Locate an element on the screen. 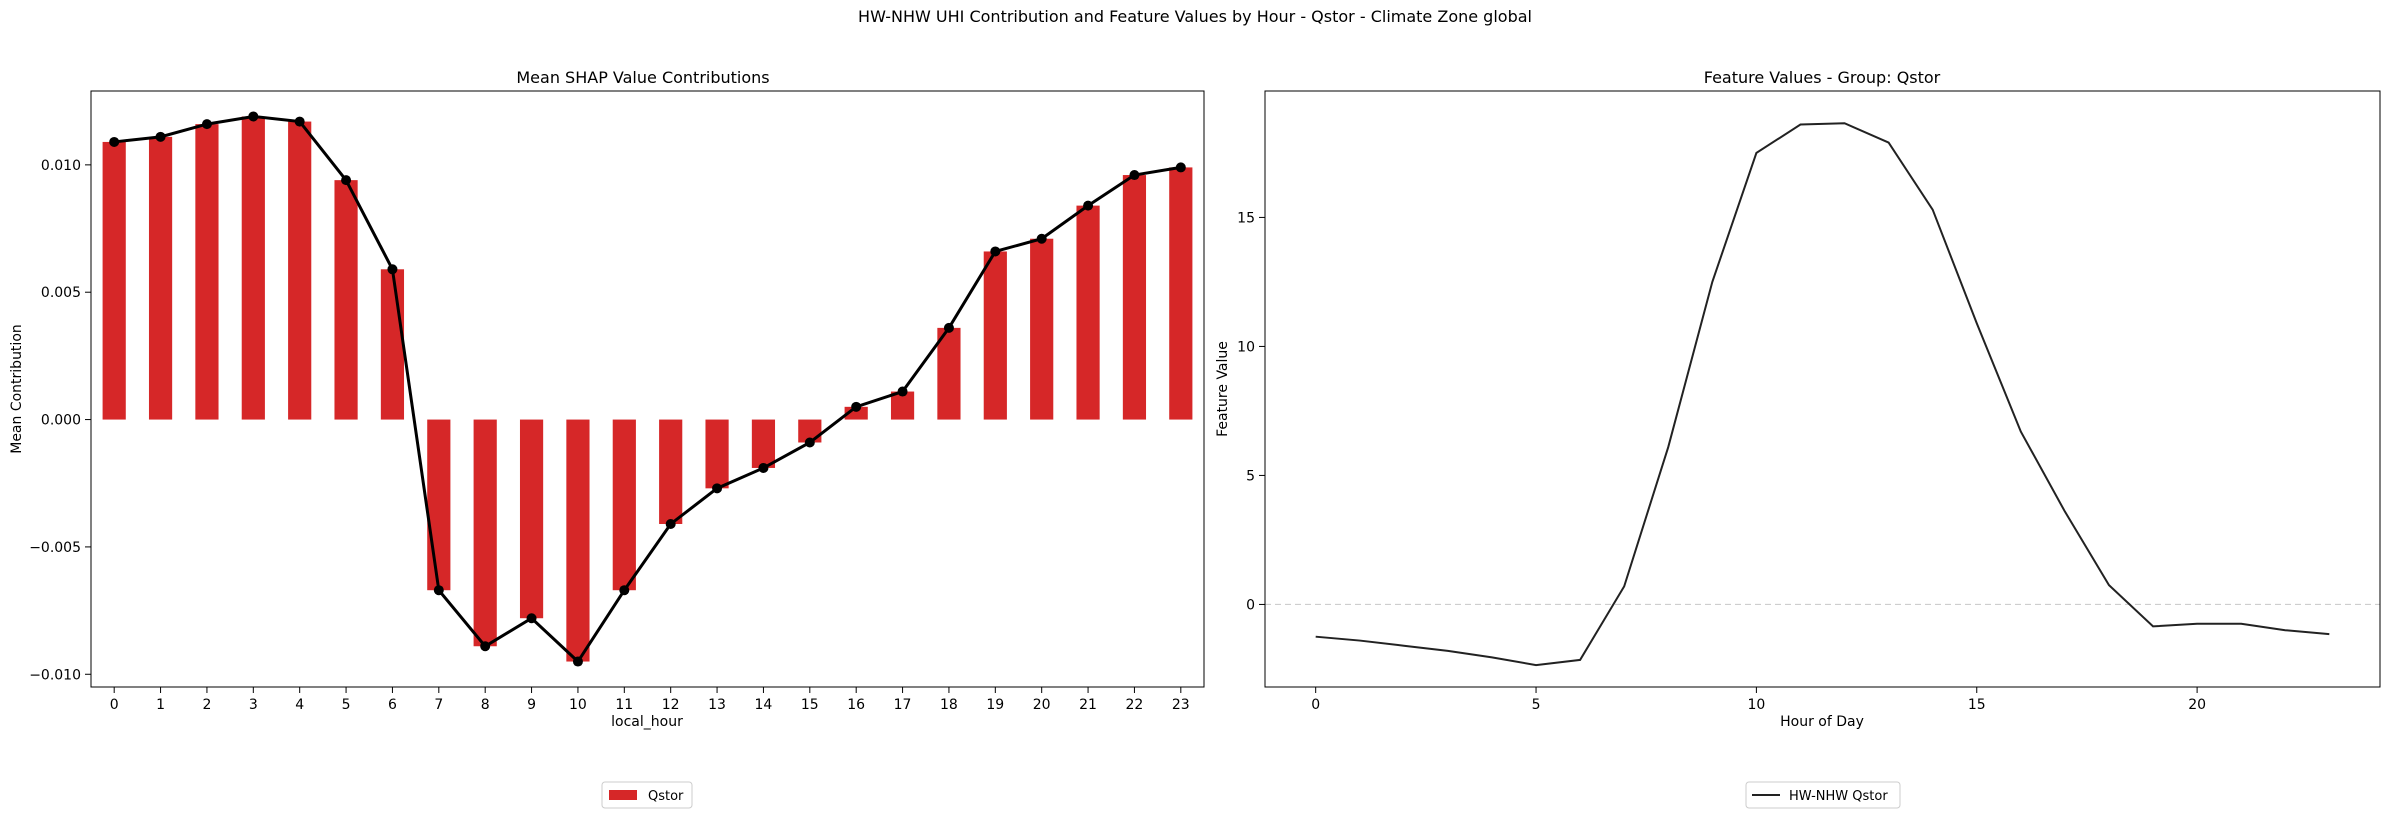 This screenshot has width=2390, height=817. feature-xtick-label: 15 is located at coordinates (1977, 705).